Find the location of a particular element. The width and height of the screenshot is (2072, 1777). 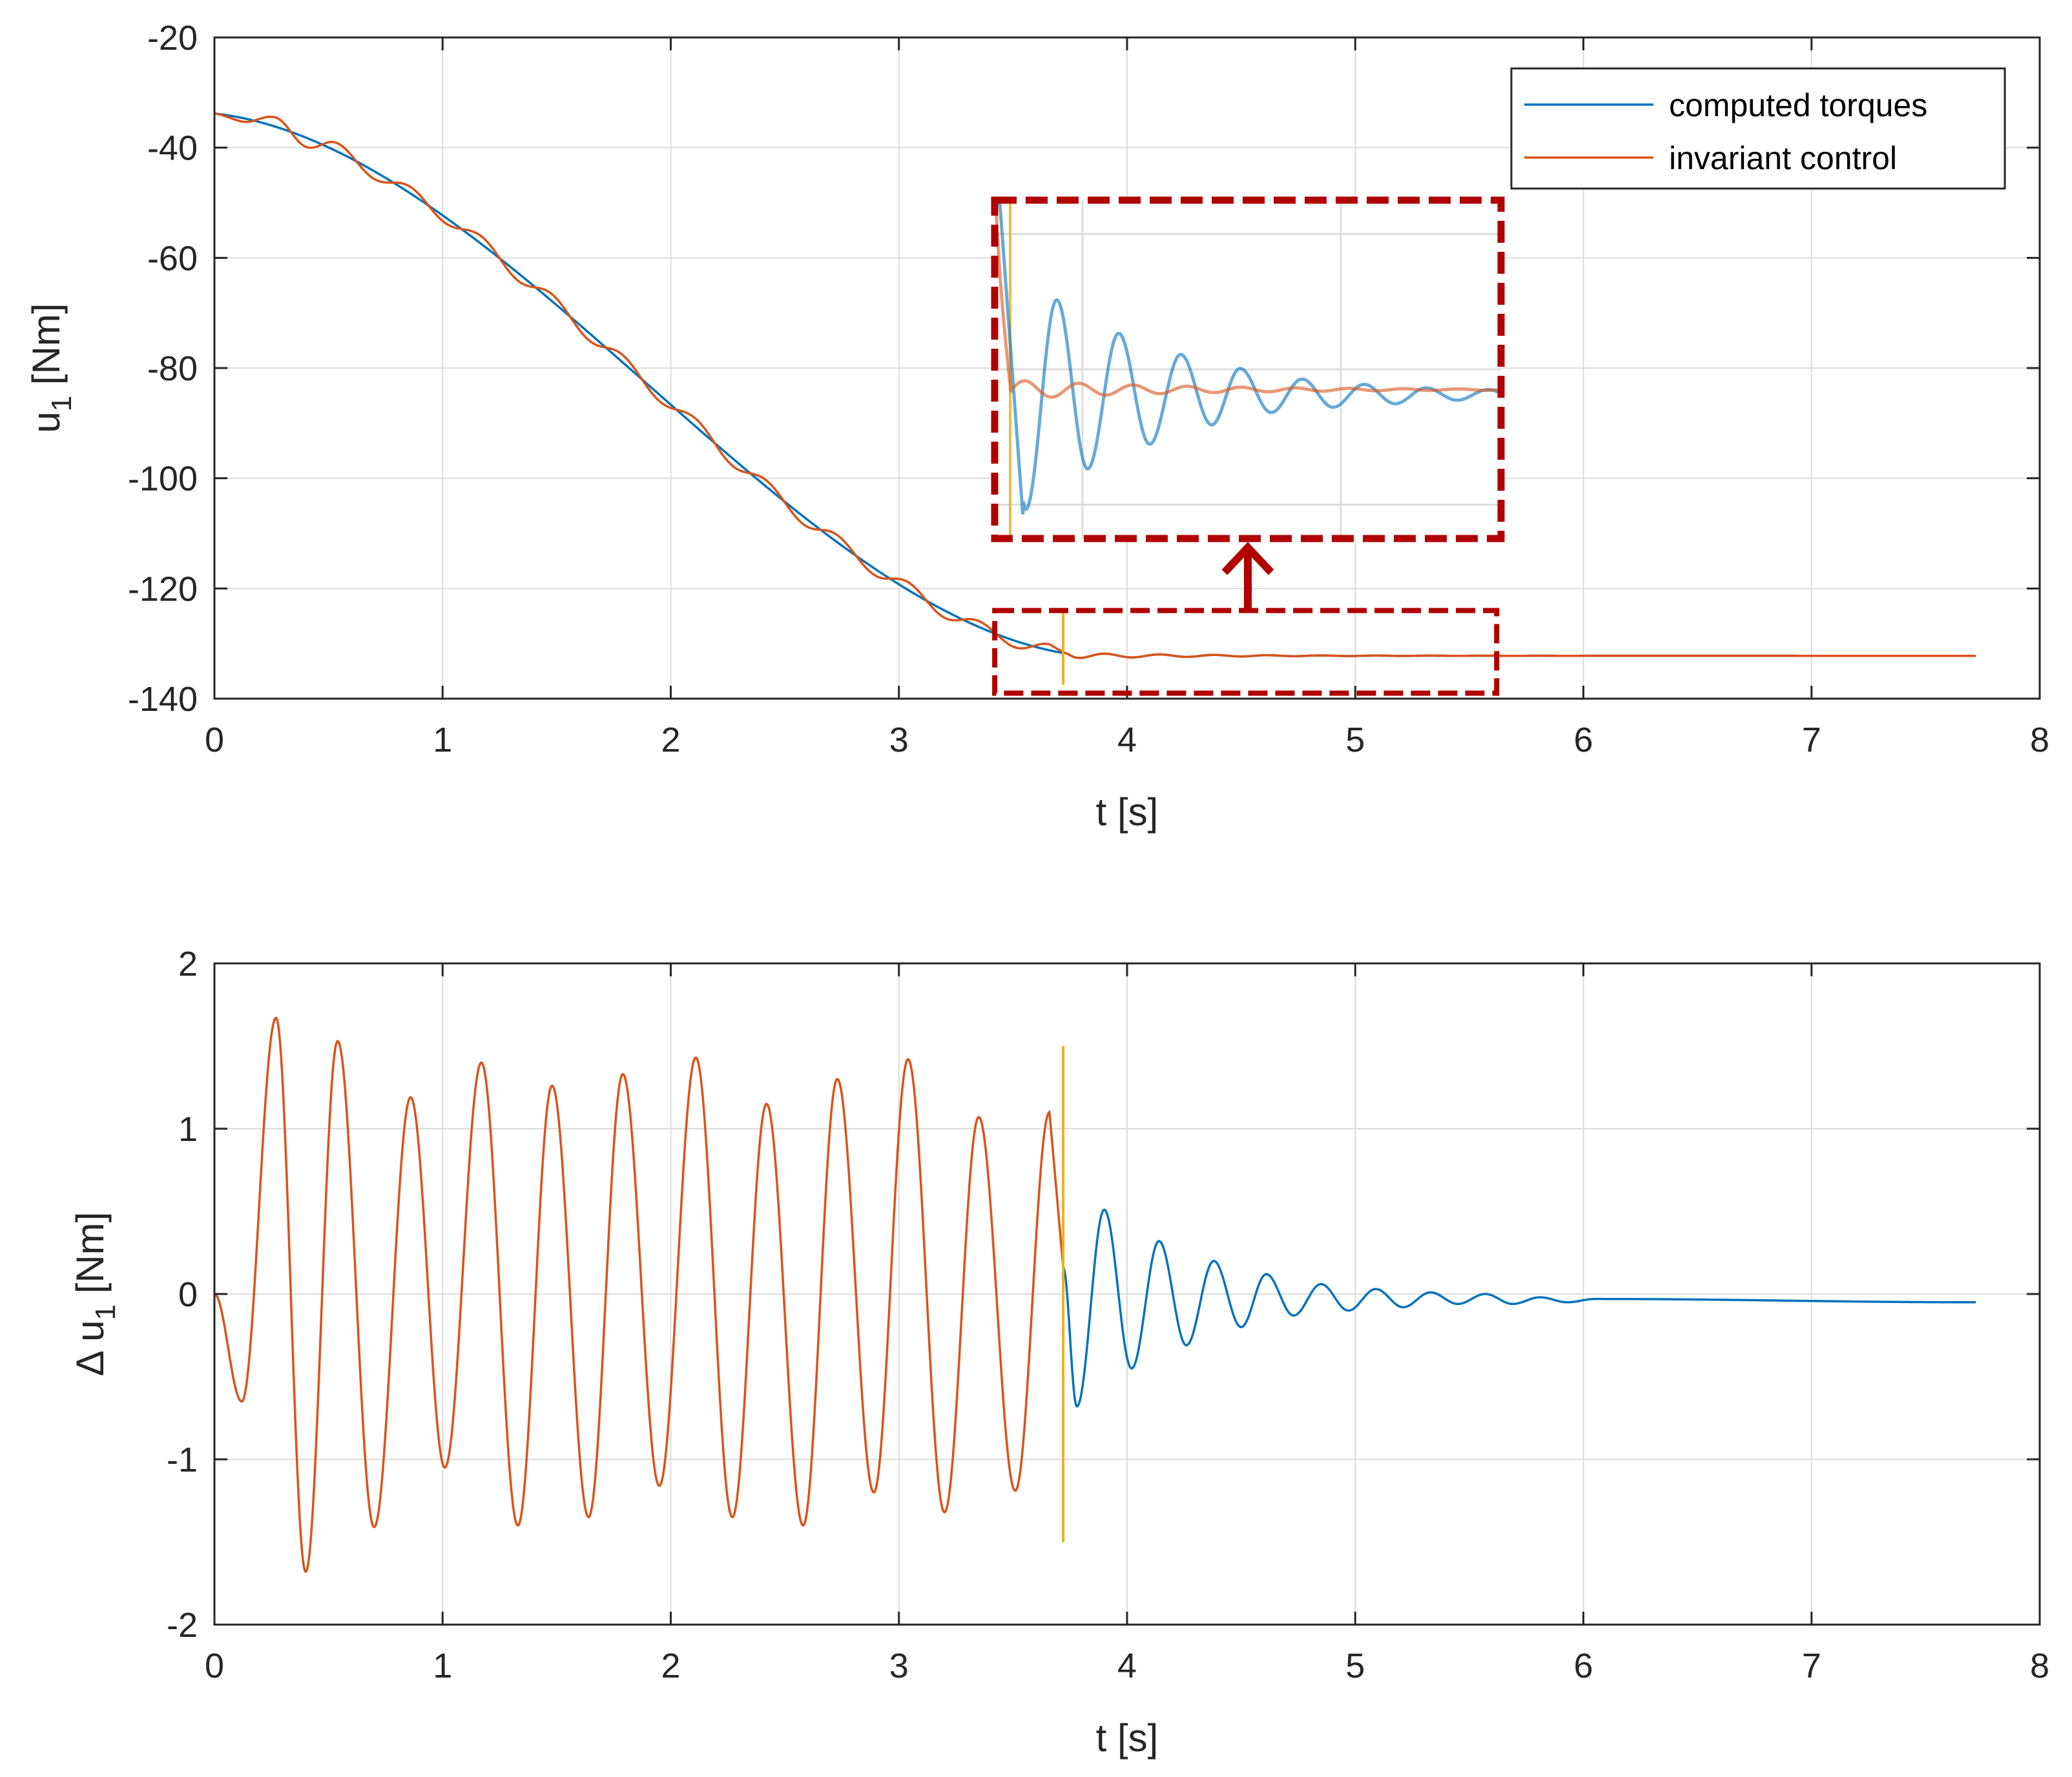

bottom-series-computed-torques is located at coordinates (1519, 1308).